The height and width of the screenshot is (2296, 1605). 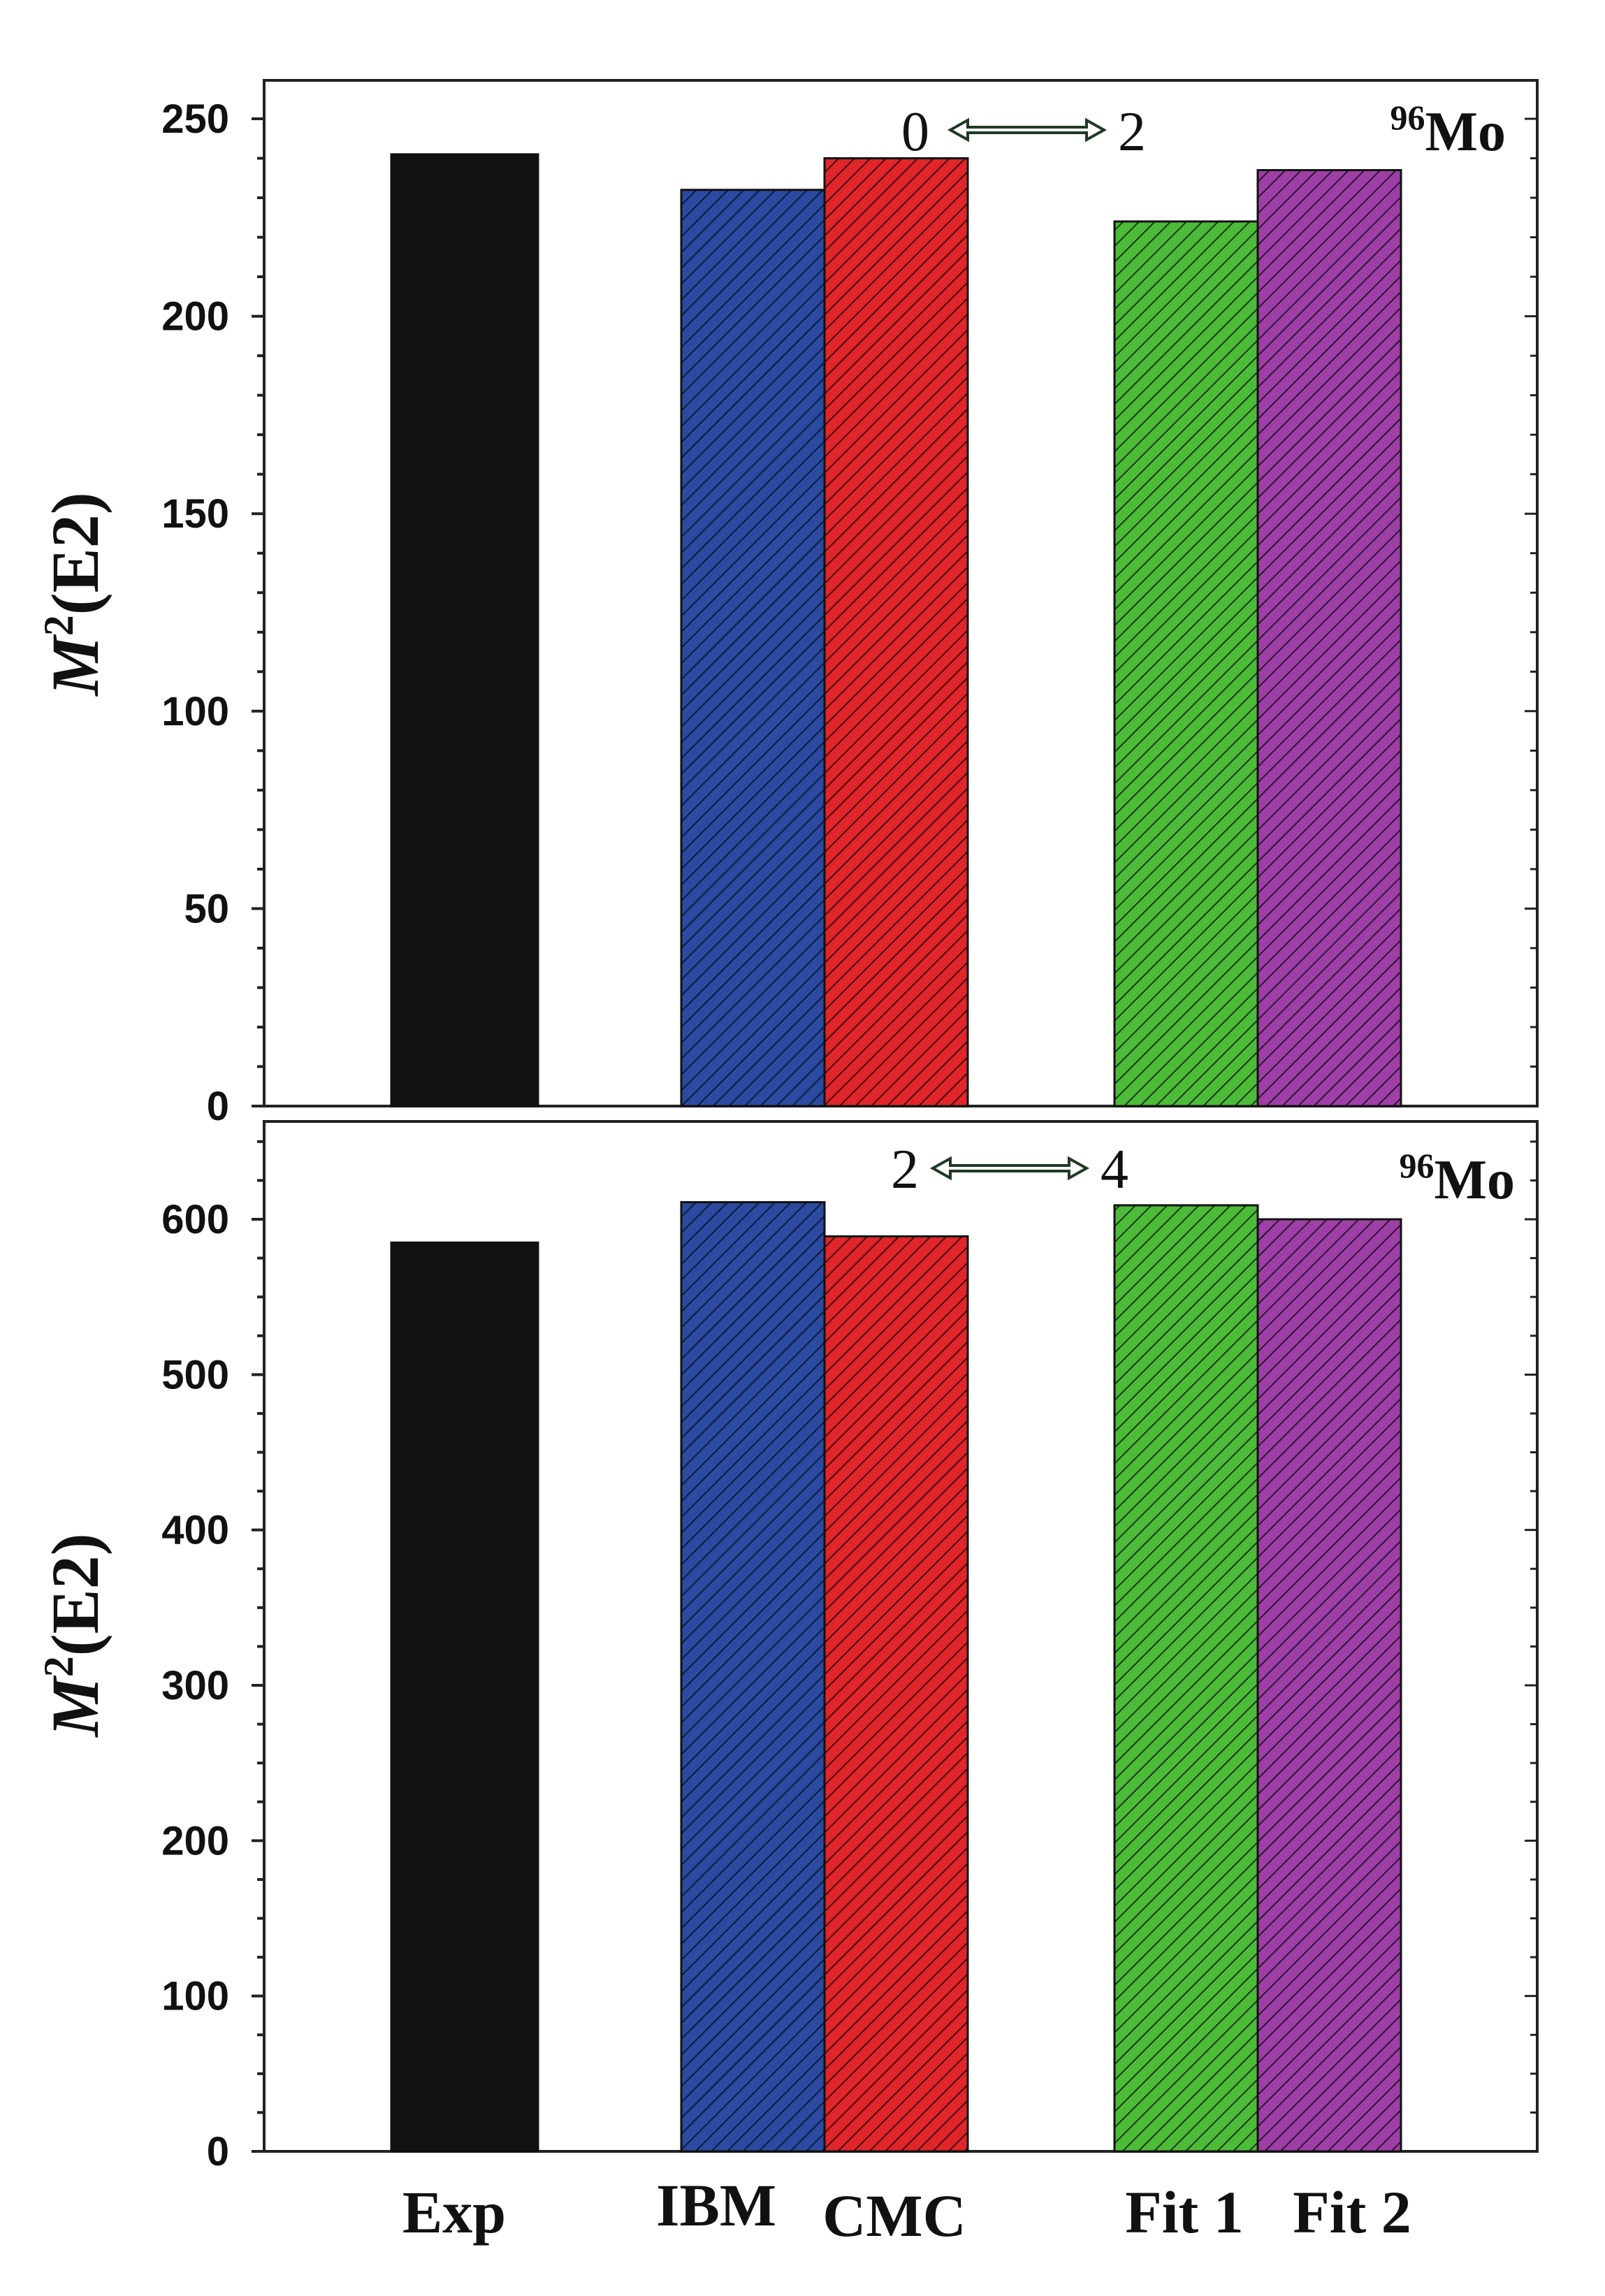 What do you see at coordinates (195, 1685) in the screenshot?
I see `y-tick-label: 300` at bounding box center [195, 1685].